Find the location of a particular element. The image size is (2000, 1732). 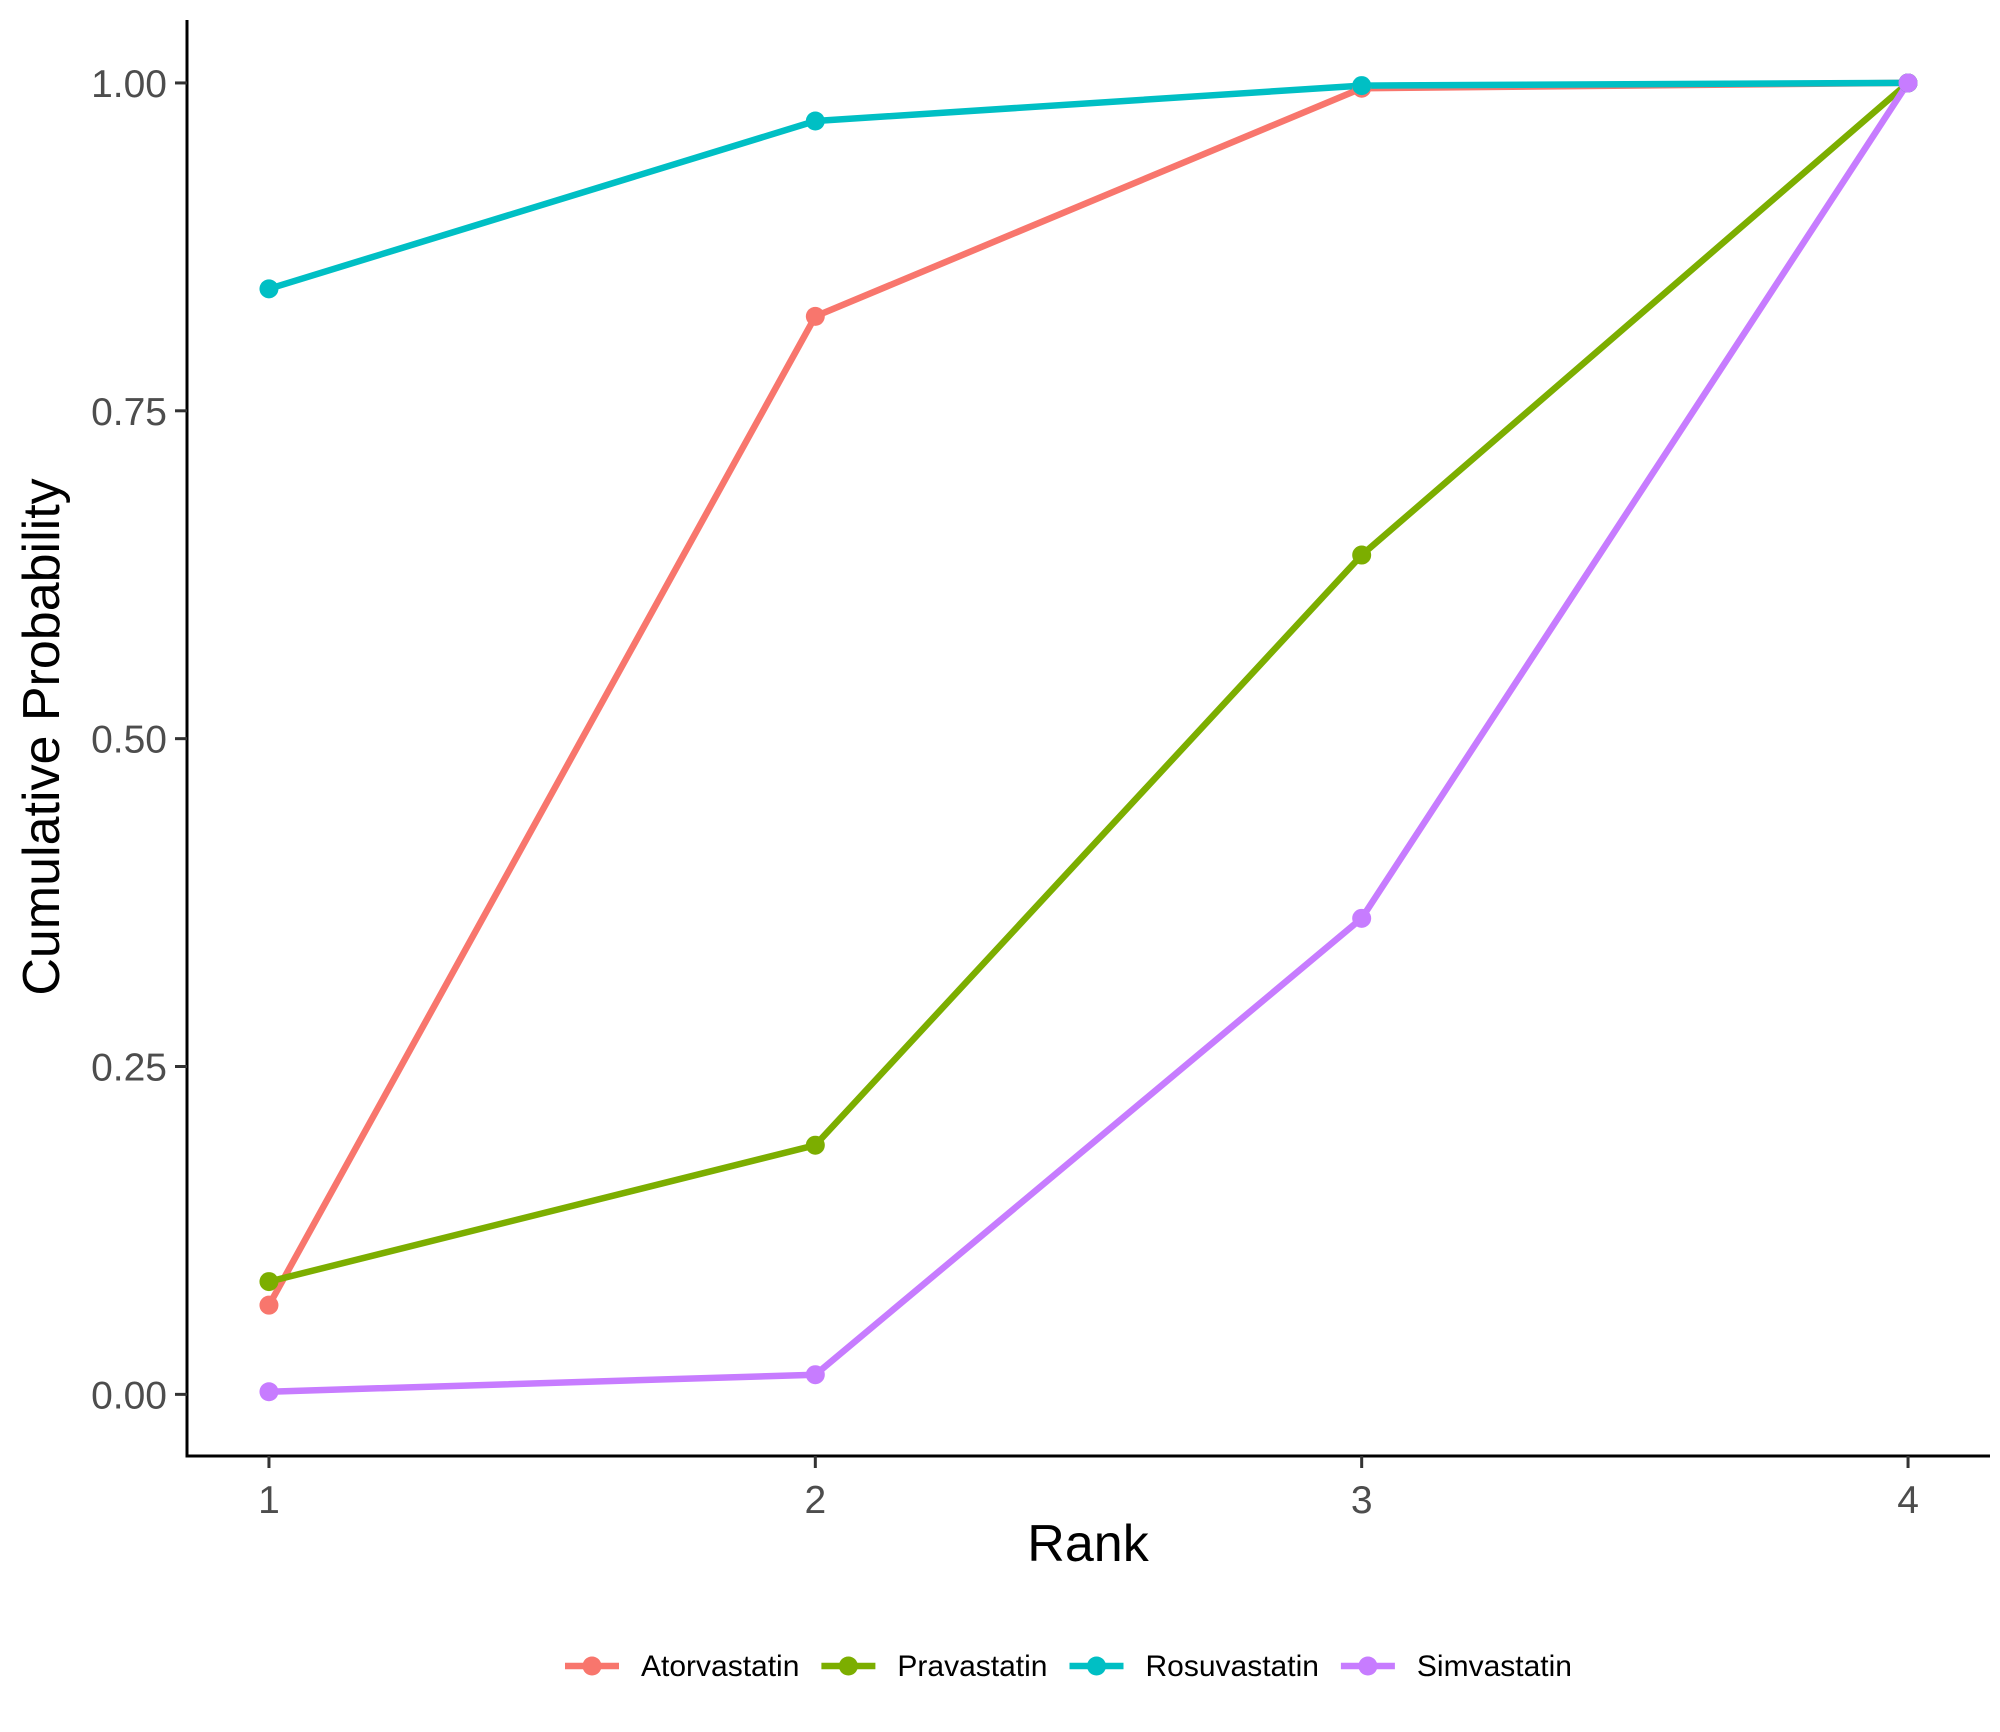

legend-item-simvastatin: Simvastatin is located at coordinates (1456, 1666).